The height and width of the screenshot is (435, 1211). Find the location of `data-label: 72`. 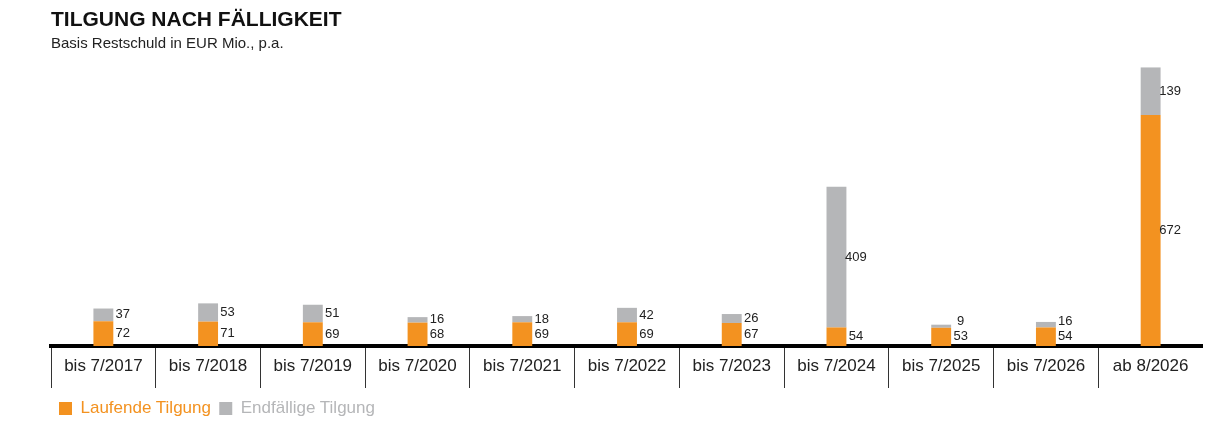

data-label: 72 is located at coordinates (123, 333).